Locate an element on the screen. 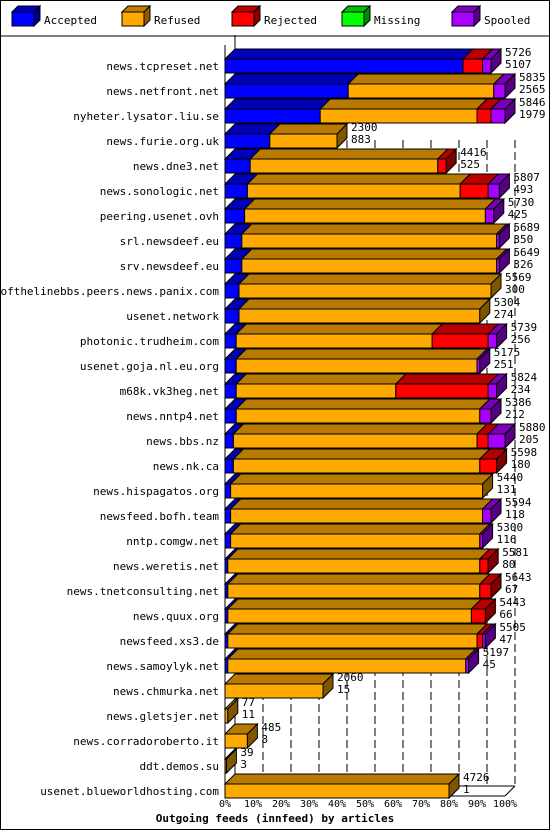 Image resolution: width=550 pixels, height=830 pixels. accepted-label: 11 is located at coordinates (248, 714).